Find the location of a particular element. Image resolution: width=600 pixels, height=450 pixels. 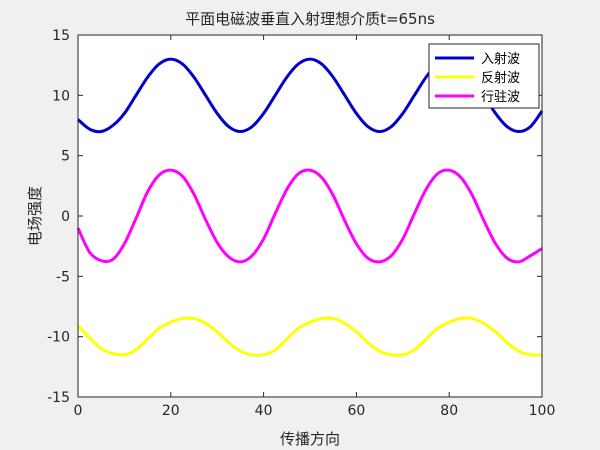

x-tick-label: 40 is located at coordinates (264, 411).